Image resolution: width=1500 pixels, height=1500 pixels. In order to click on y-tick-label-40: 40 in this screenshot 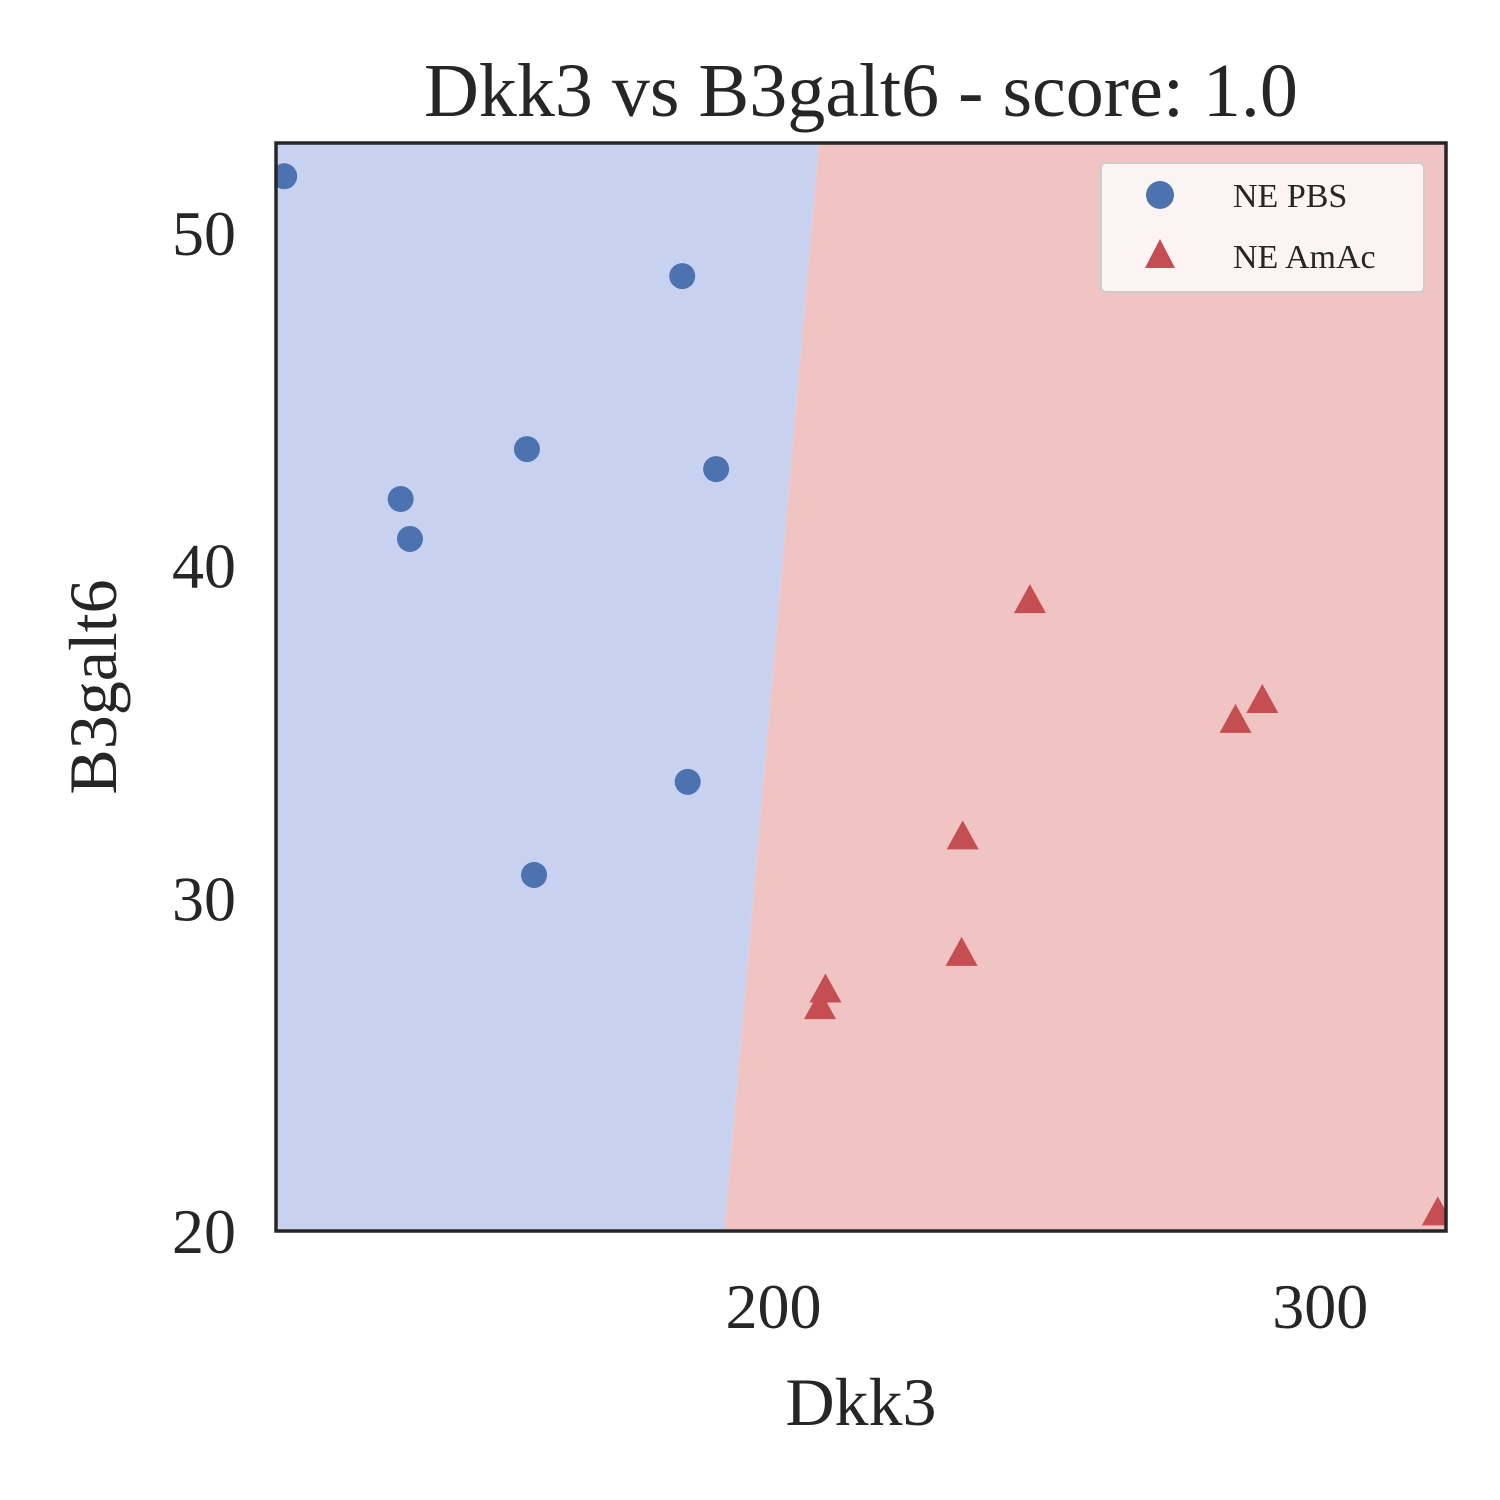, I will do `click(204, 566)`.